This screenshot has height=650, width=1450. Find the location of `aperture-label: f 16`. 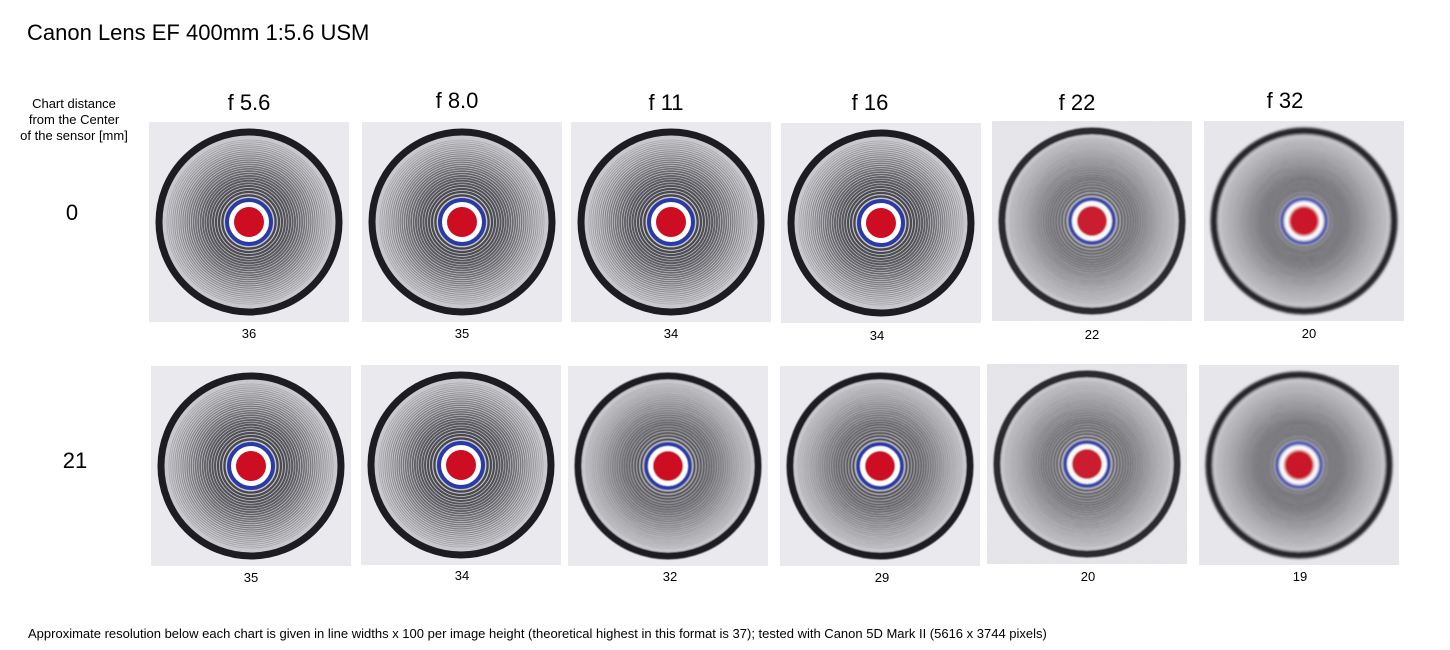

aperture-label: f 16 is located at coordinates (870, 102).